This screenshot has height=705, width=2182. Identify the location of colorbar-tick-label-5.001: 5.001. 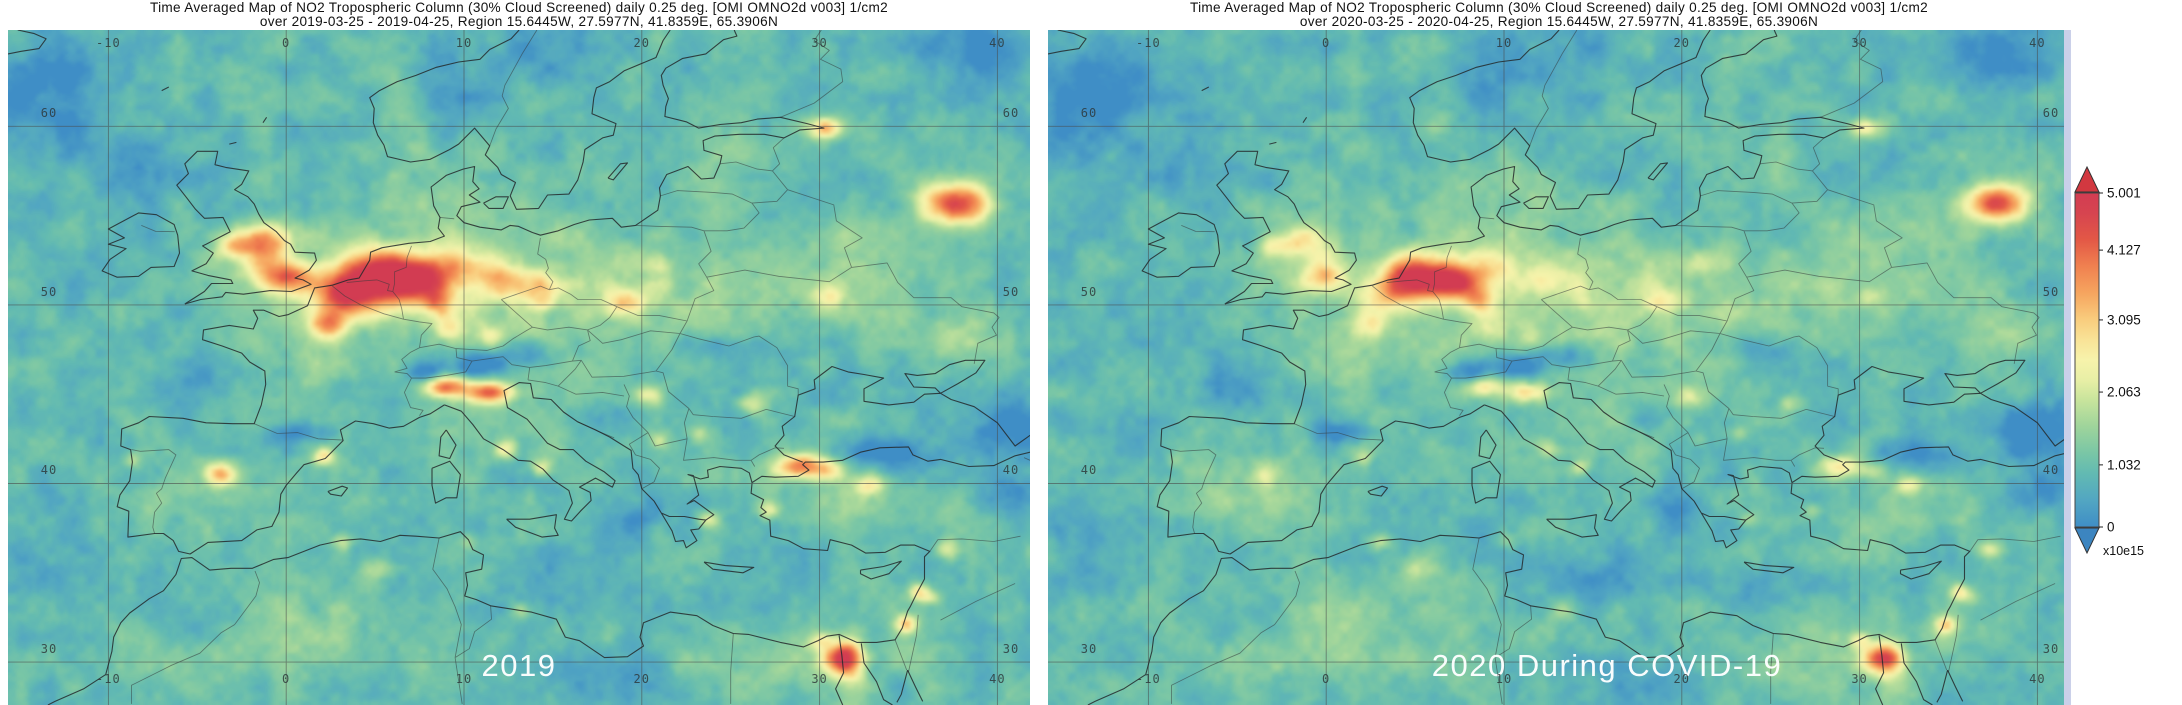
(2124, 193).